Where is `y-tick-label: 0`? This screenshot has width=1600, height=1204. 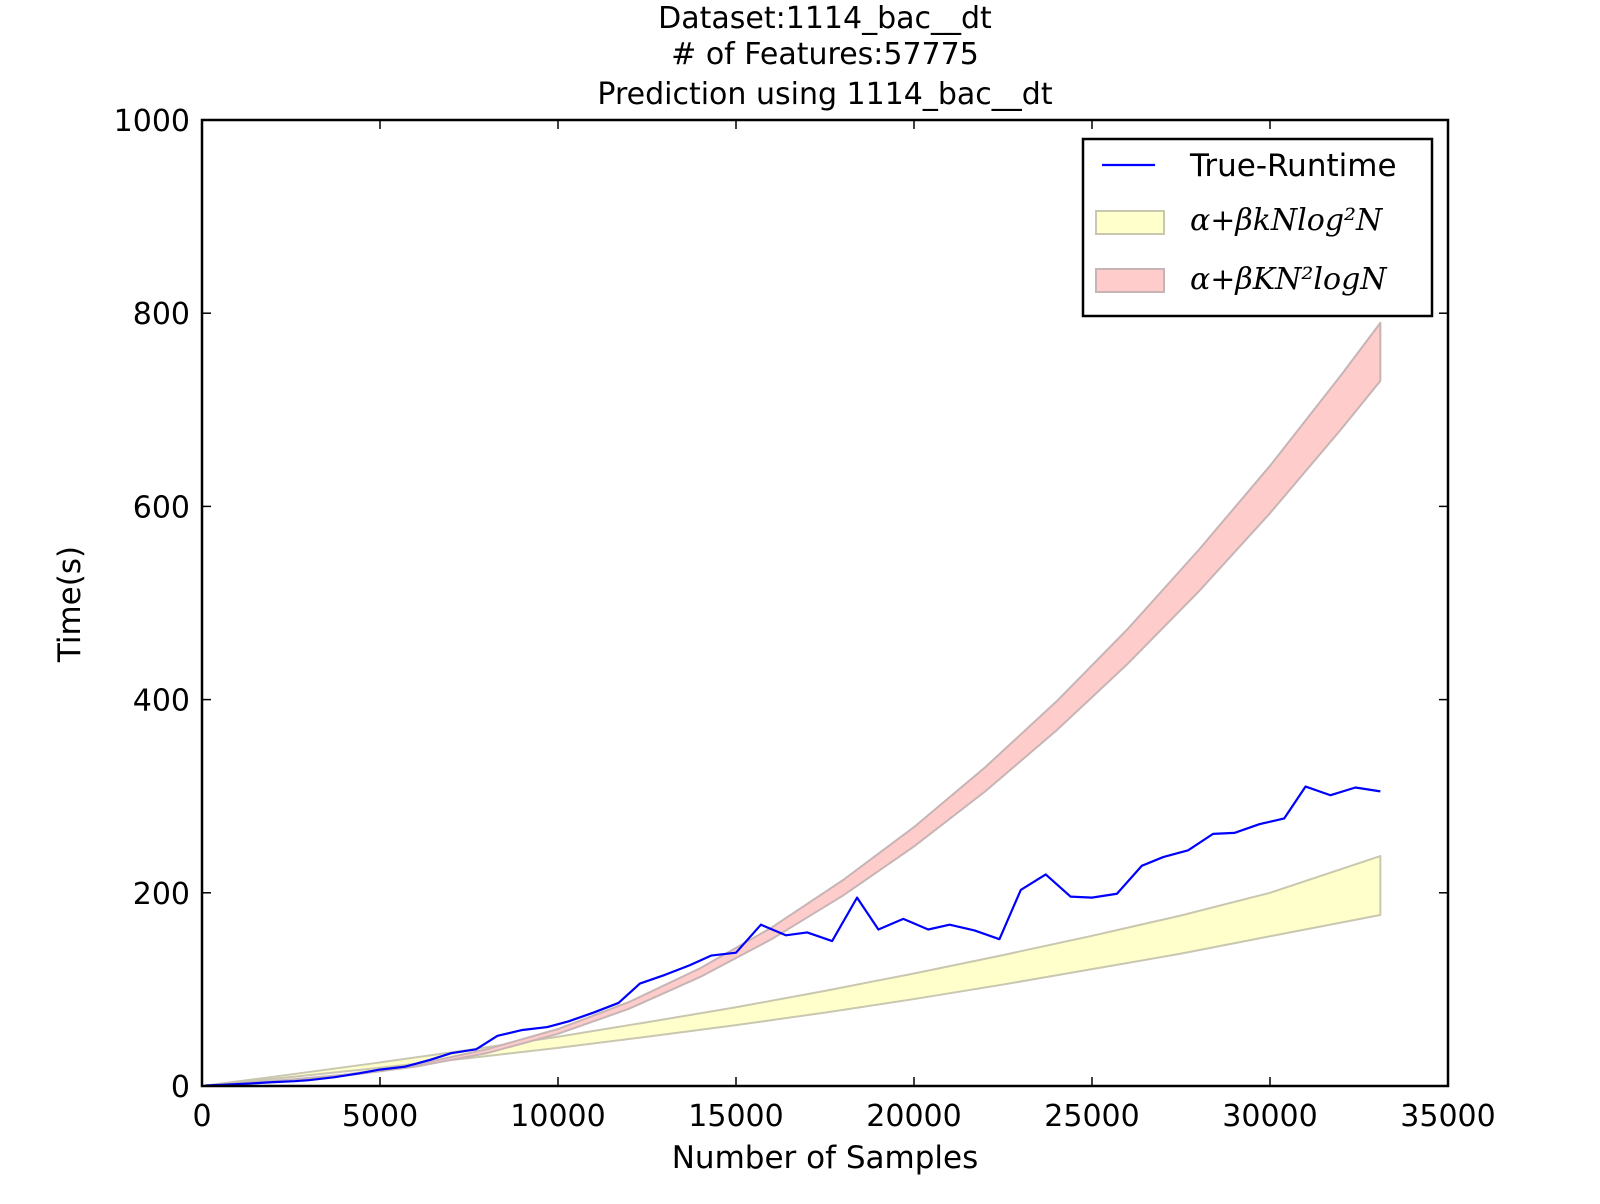
y-tick-label: 0 is located at coordinates (180, 1087).